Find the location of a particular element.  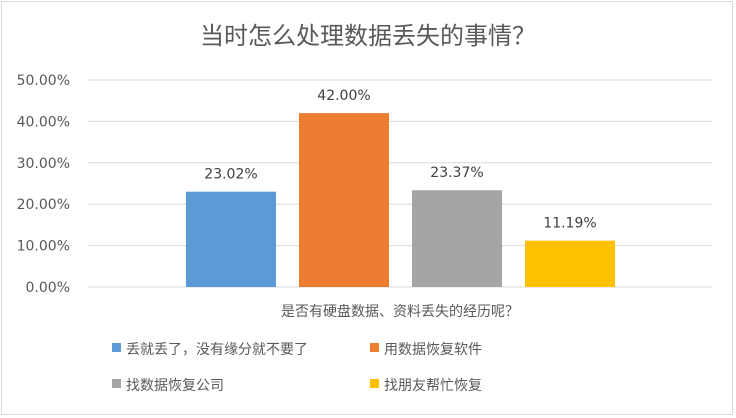

y-tick-label: 50.00% is located at coordinates (43, 81).